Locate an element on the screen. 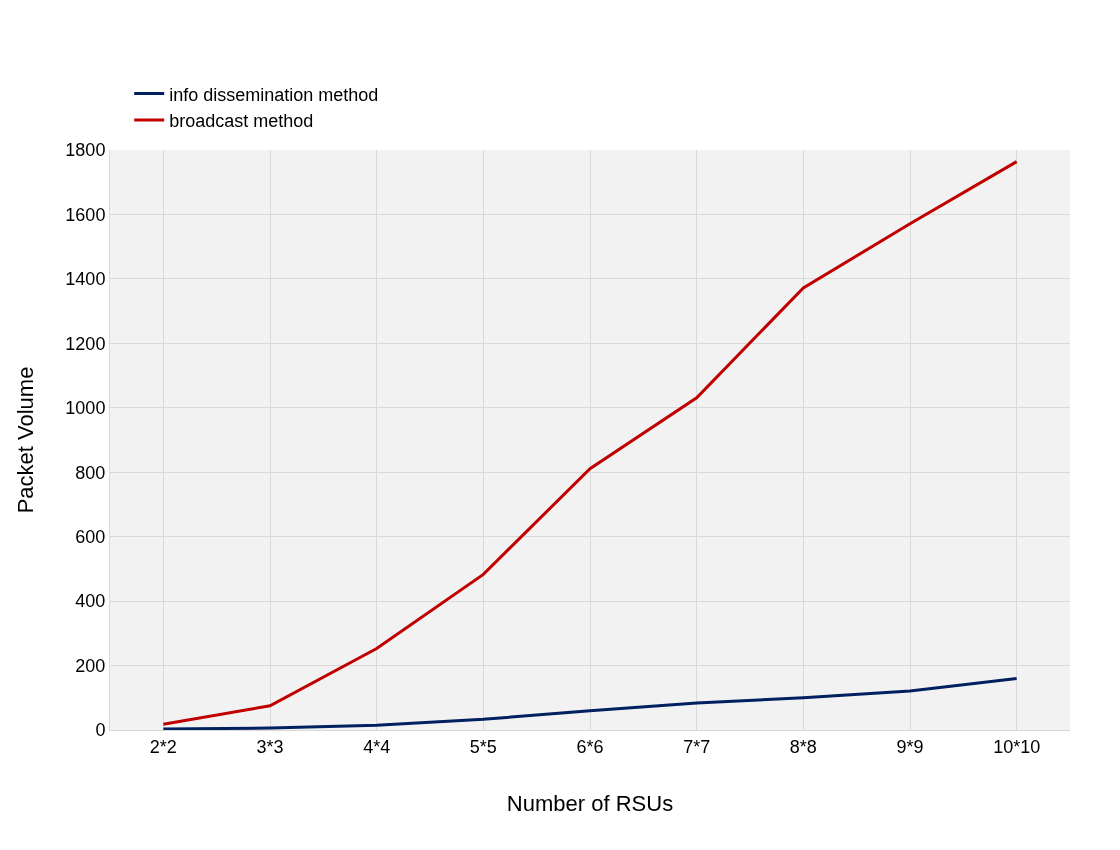 This screenshot has width=1120, height=850. x-axis-title: Number of RSUs is located at coordinates (590, 804).